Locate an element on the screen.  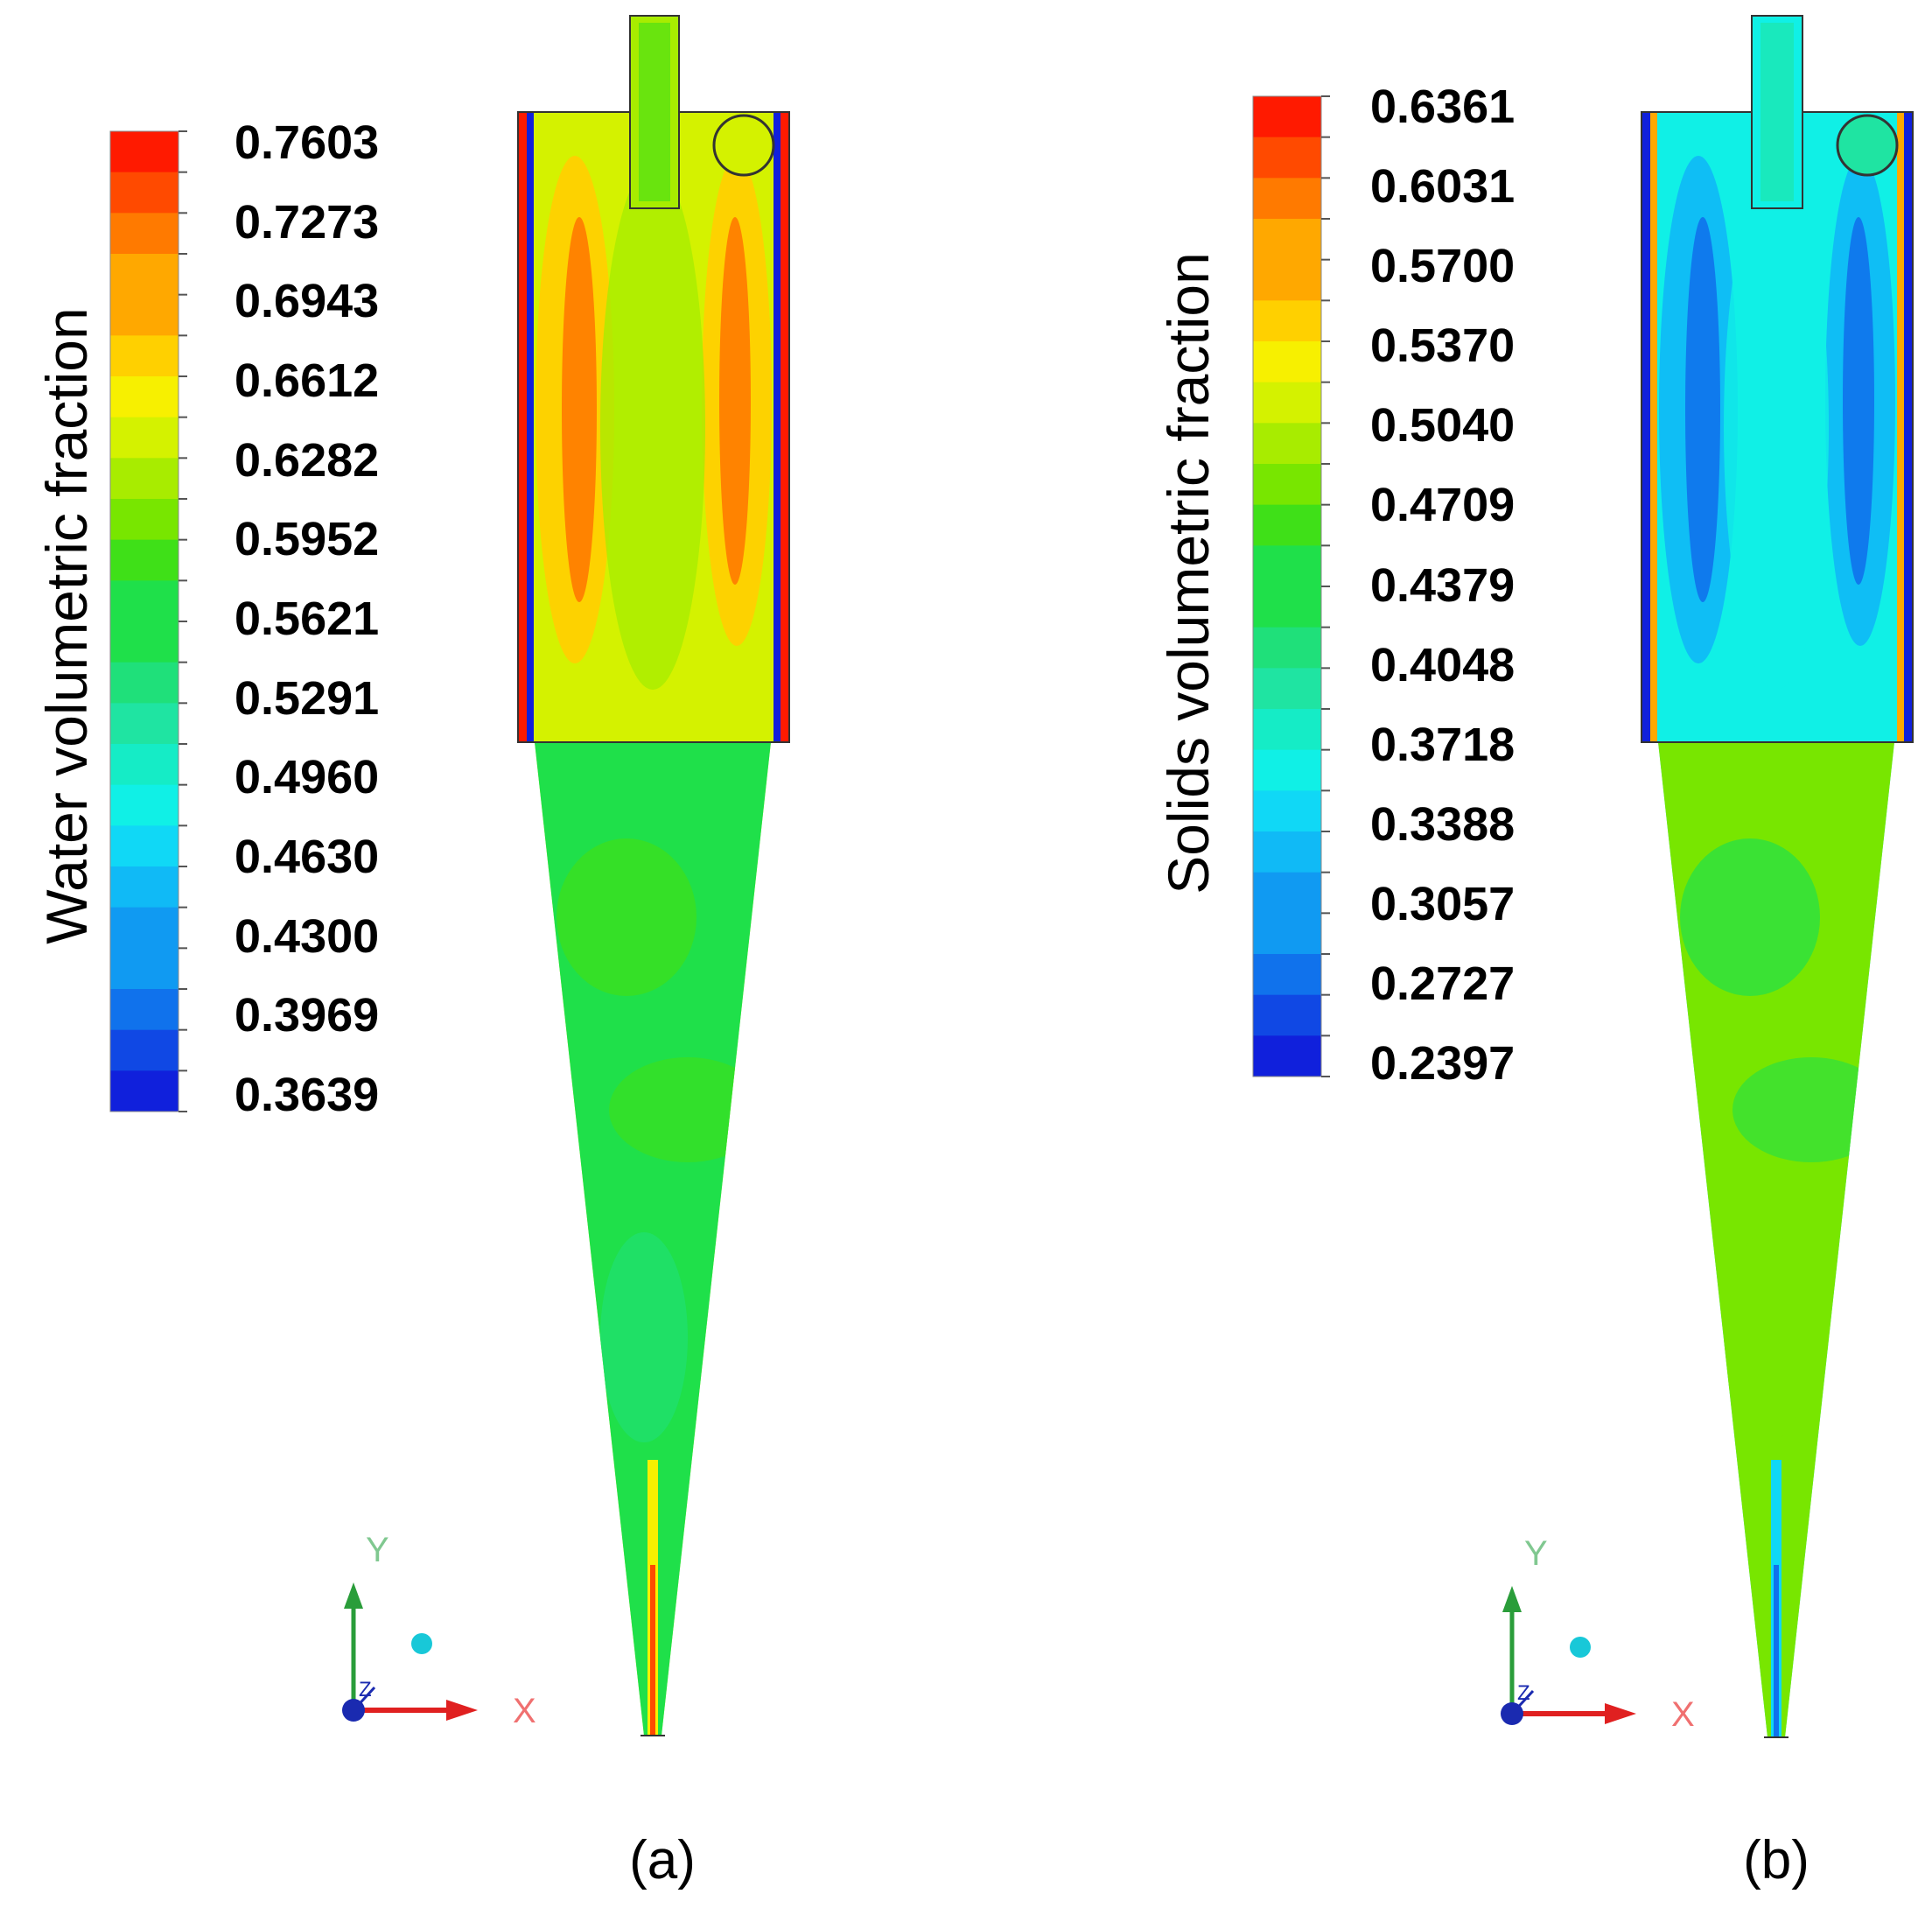
colorbar-tick-label: 0.5952 is located at coordinates (307, 539).